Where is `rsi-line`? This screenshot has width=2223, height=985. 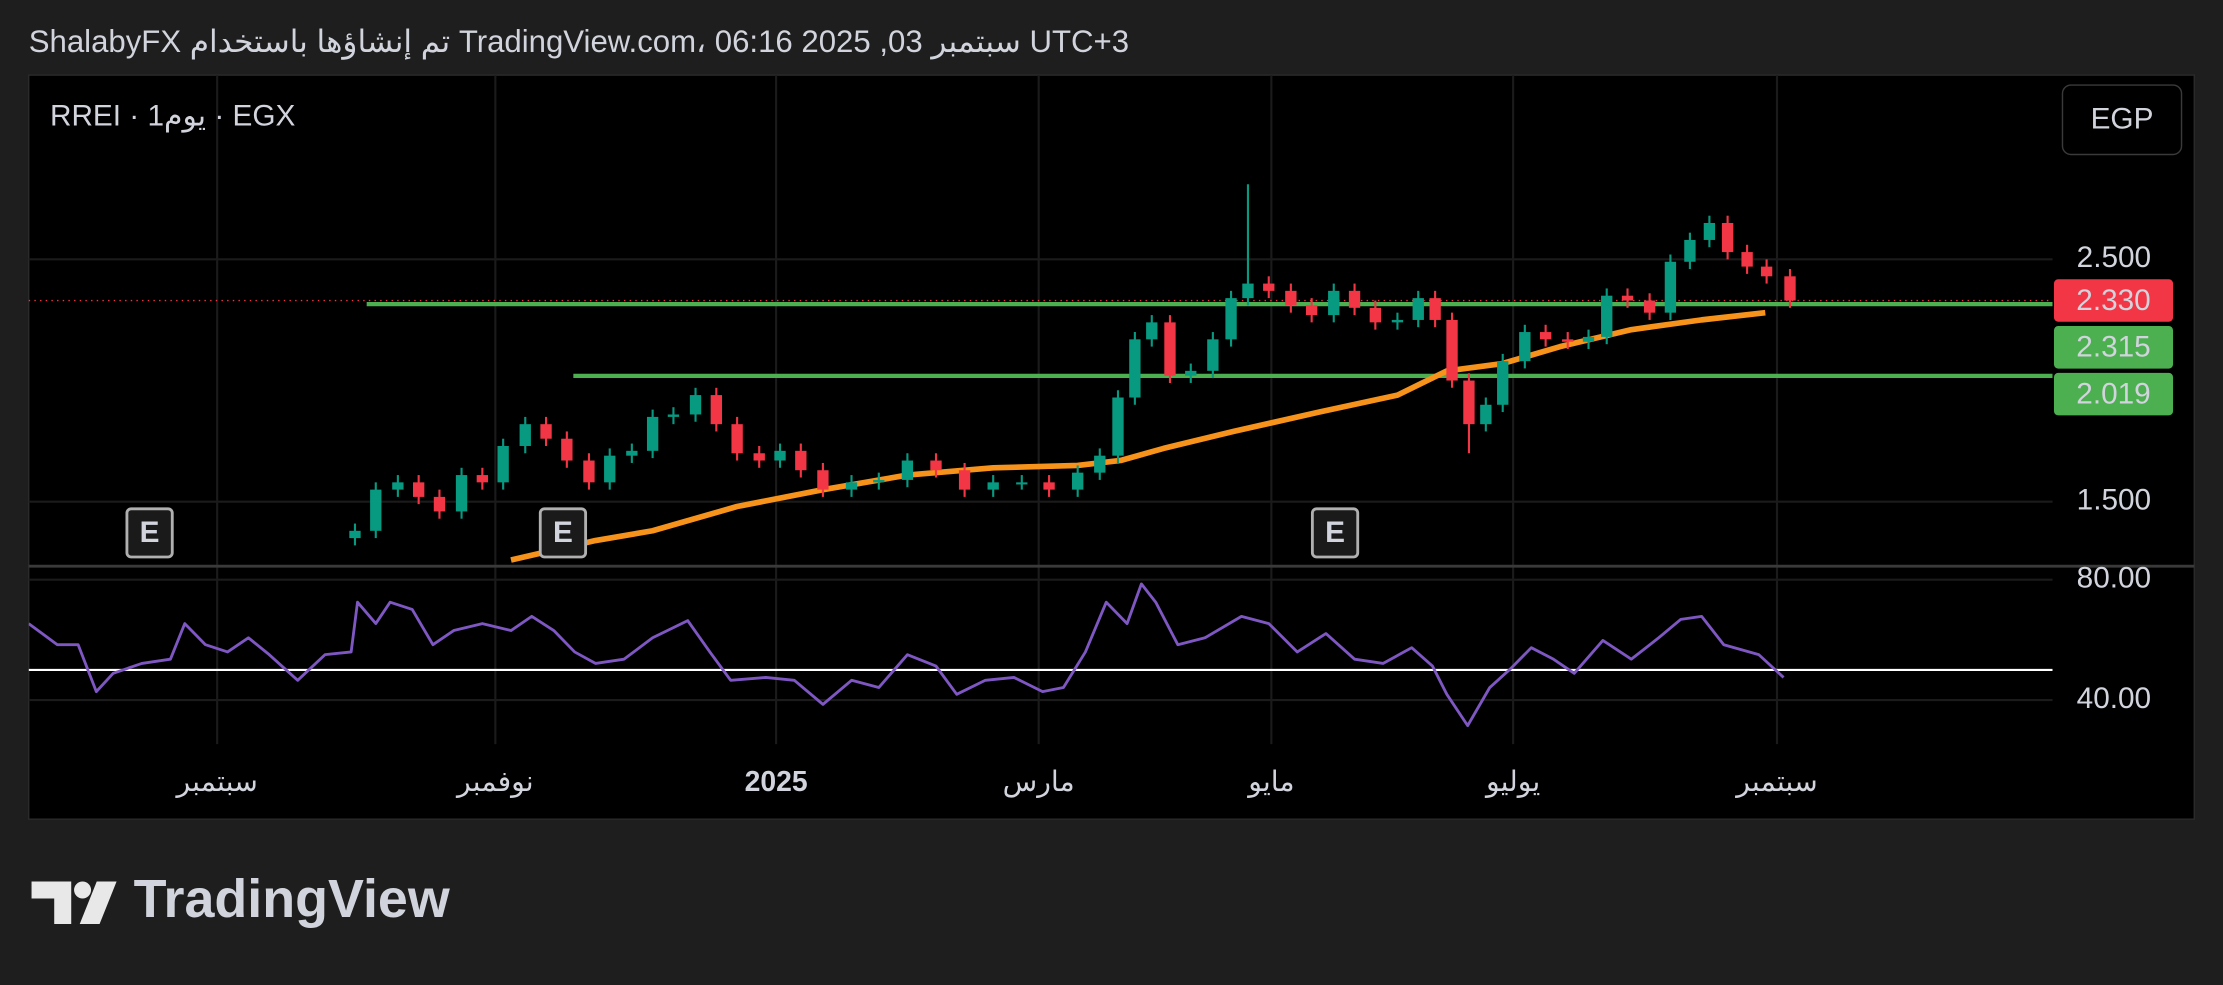
rsi-line is located at coordinates (906, 655).